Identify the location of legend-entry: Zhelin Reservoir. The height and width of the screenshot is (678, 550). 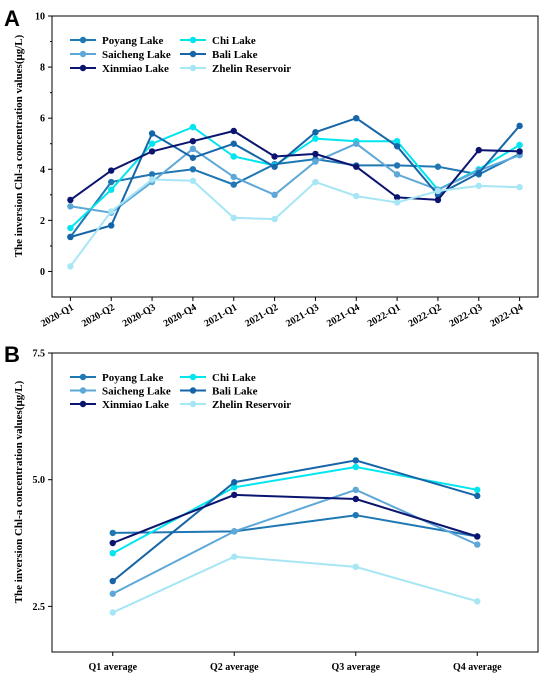
(235, 69).